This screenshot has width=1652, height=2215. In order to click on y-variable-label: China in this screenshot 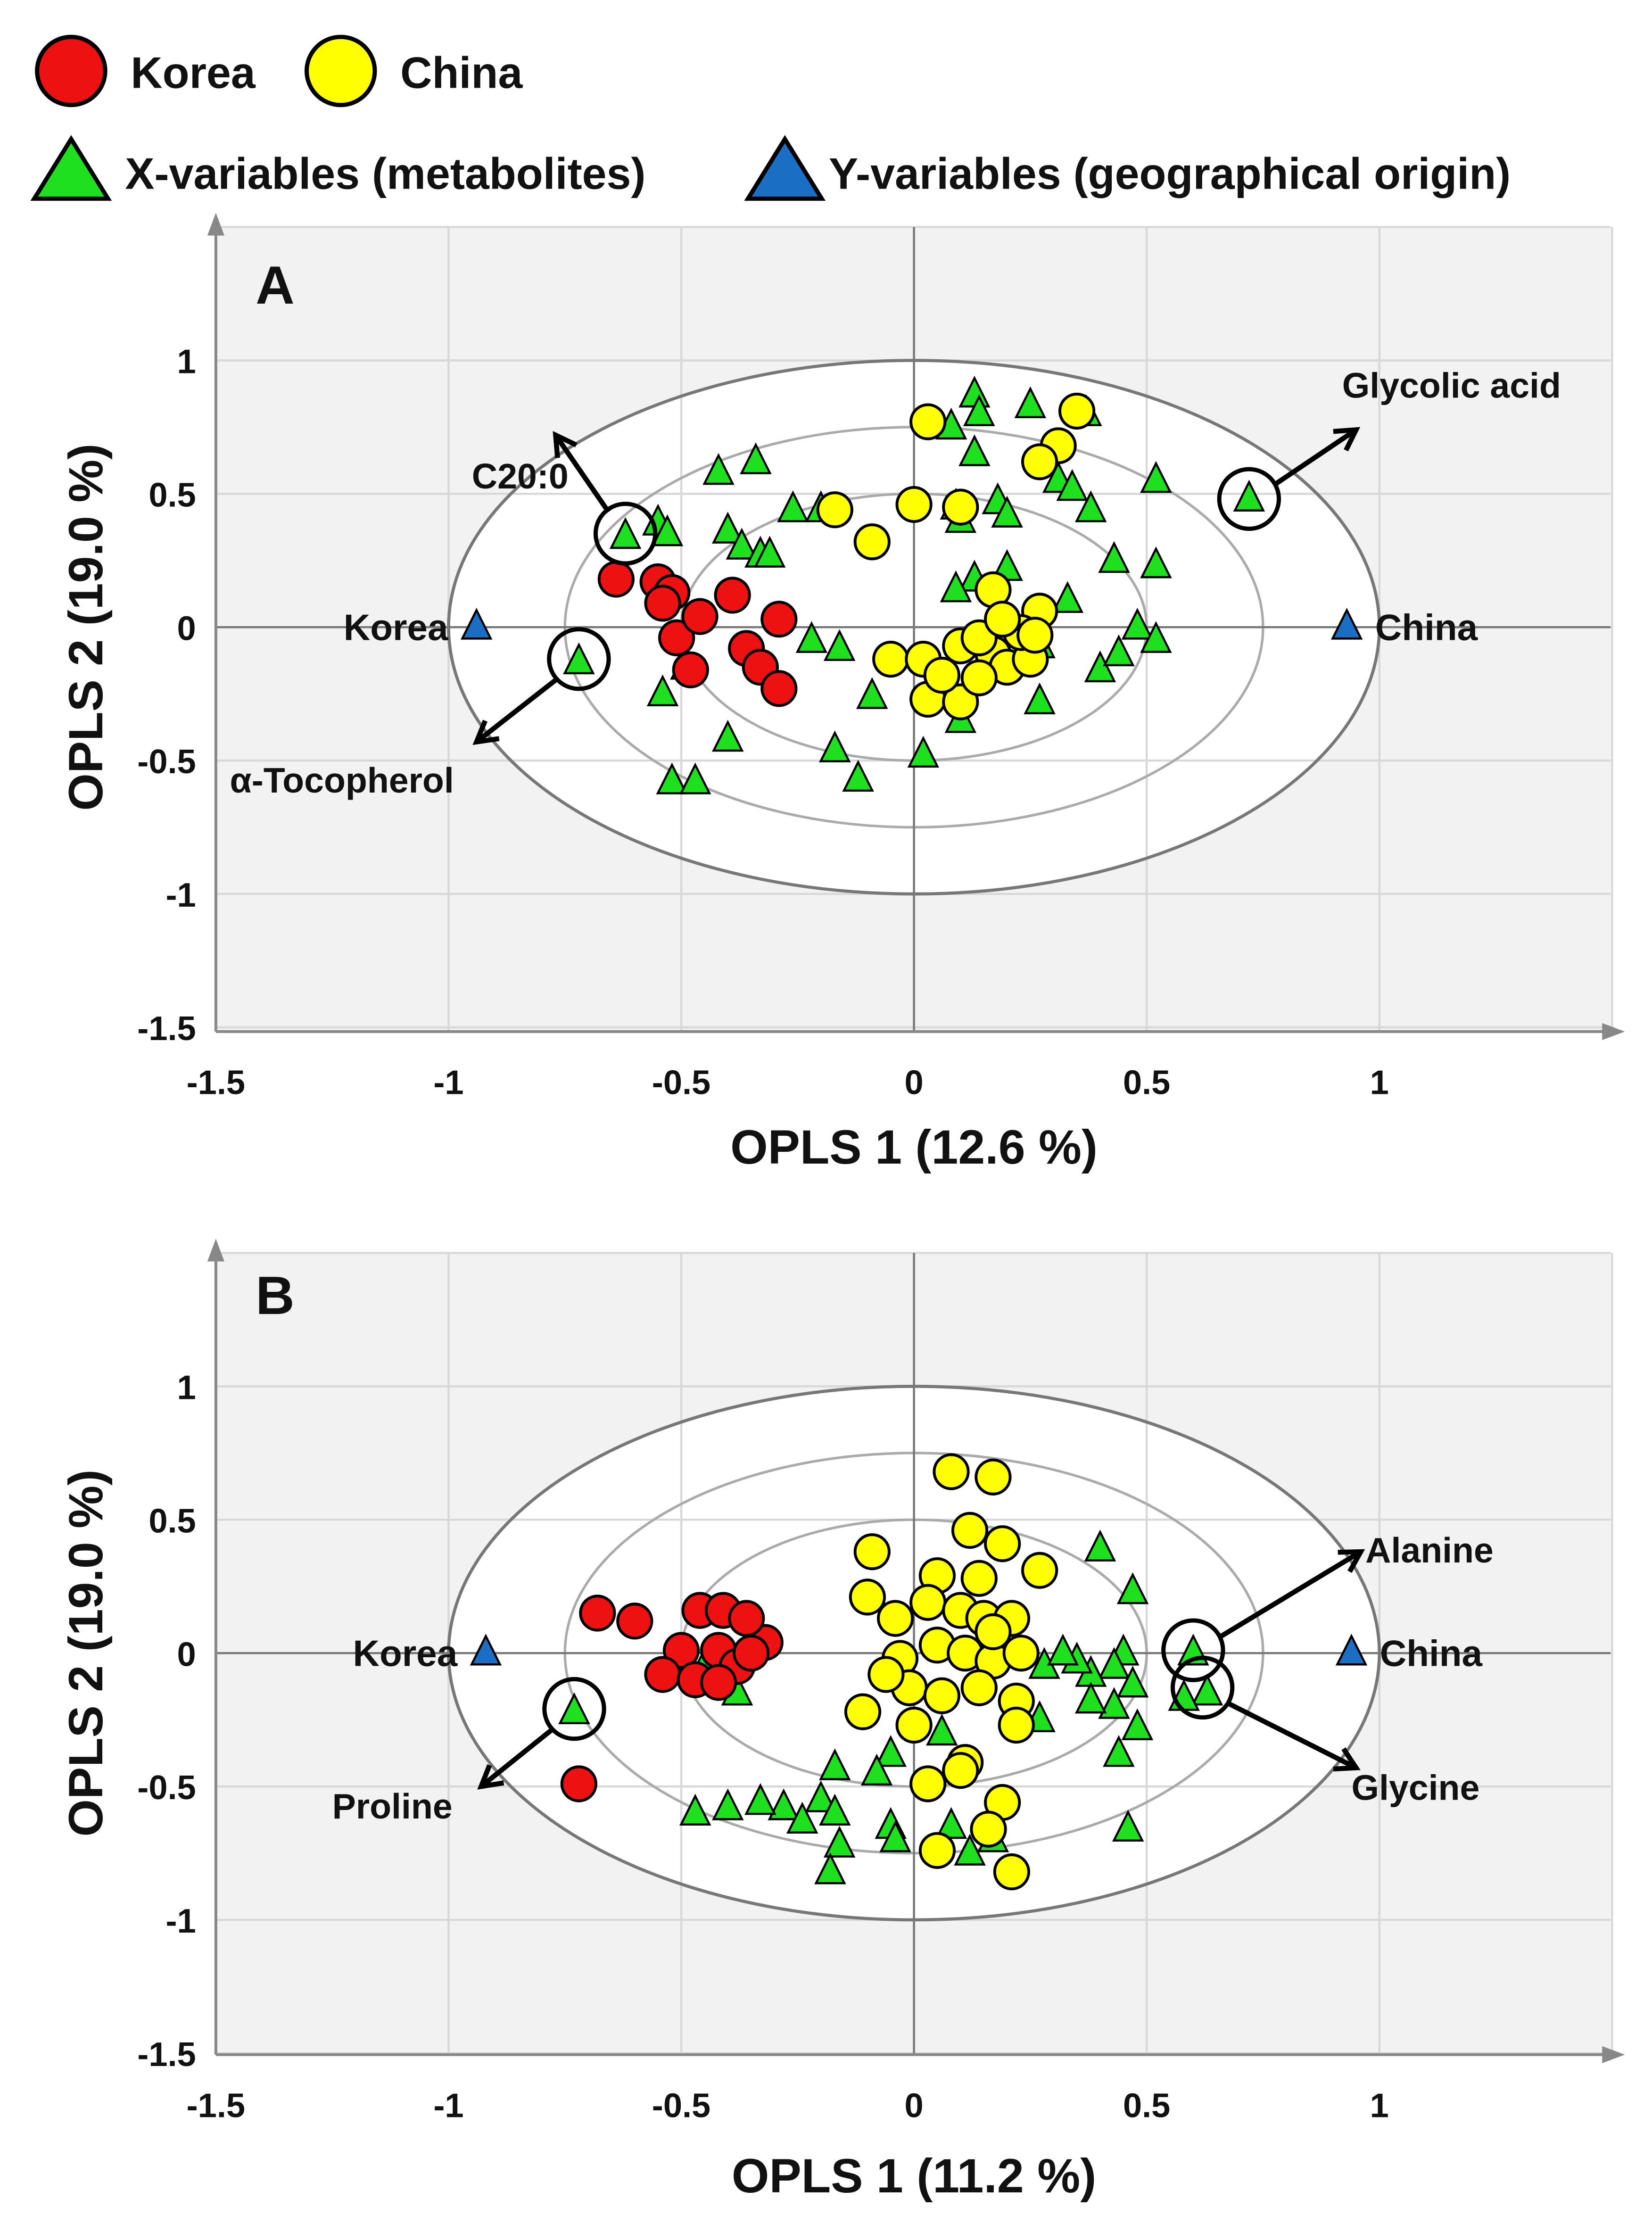, I will do `click(1431, 1653)`.